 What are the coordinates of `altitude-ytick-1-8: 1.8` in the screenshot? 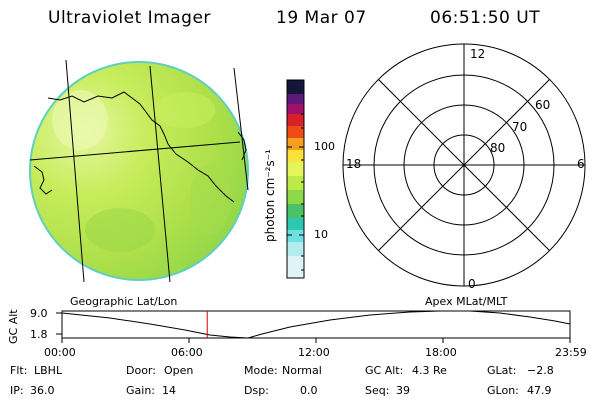 It's located at (39, 334).